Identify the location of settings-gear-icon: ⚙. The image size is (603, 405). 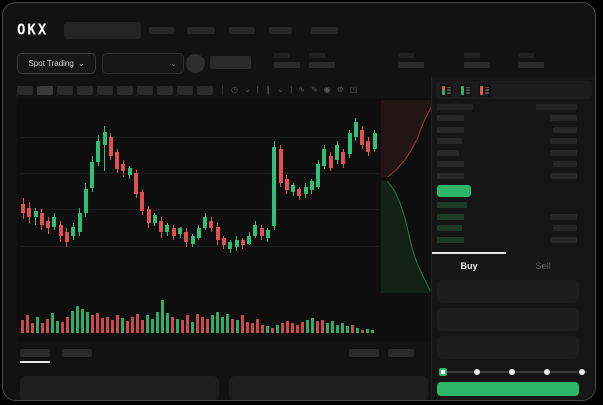
(340, 89).